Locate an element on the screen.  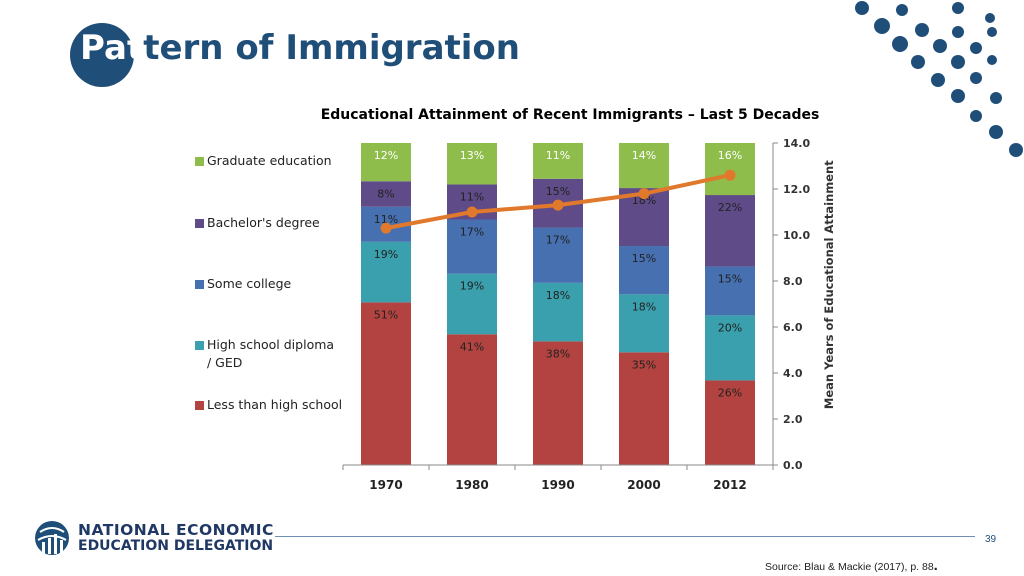
title-circle-accent is located at coordinates (102, 55).